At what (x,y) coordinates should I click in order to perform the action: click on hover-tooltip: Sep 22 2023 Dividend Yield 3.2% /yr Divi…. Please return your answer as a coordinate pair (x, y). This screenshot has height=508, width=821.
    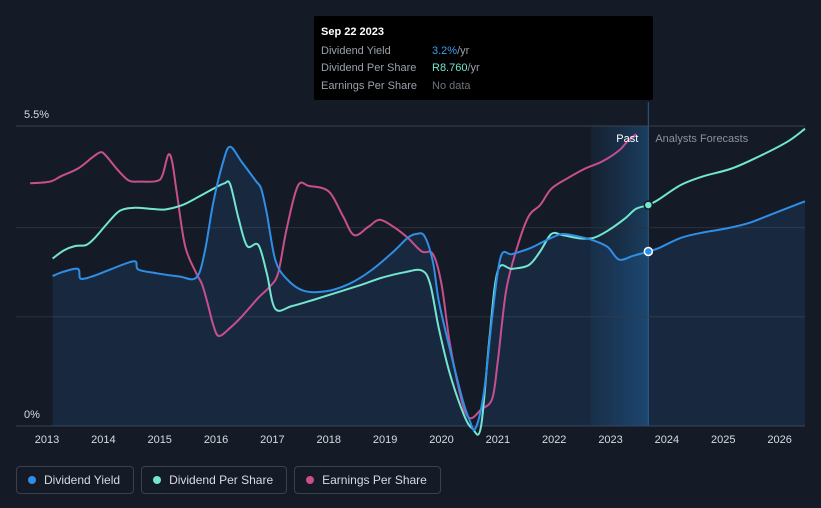
    Looking at the image, I should click on (483, 58).